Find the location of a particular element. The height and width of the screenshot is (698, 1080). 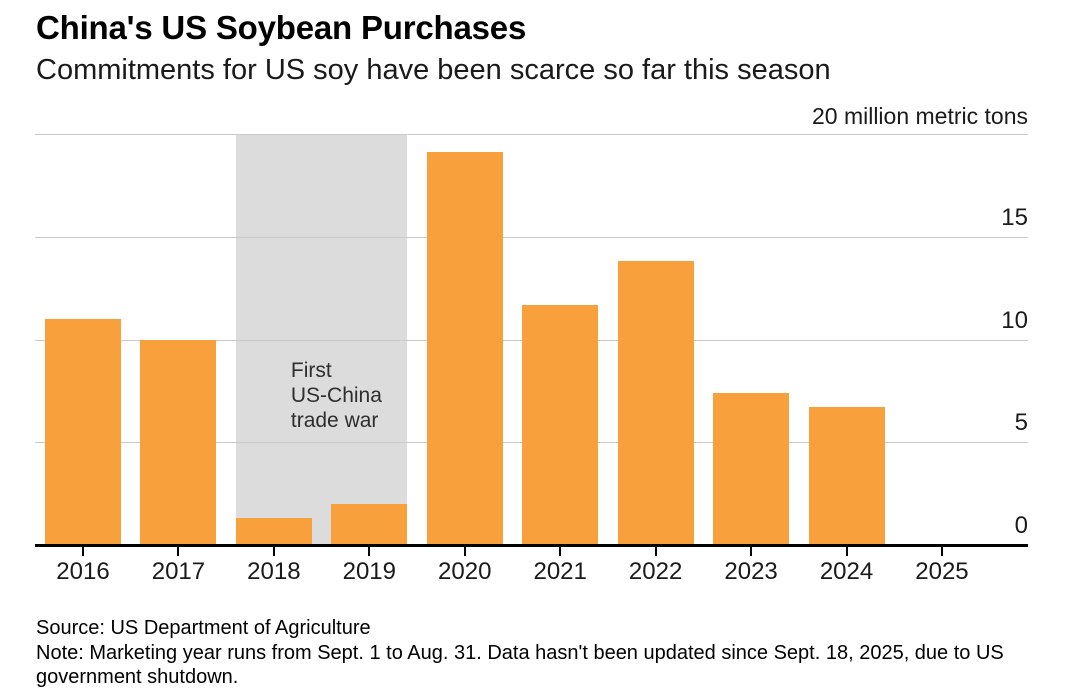

x-axis-line is located at coordinates (531, 545).